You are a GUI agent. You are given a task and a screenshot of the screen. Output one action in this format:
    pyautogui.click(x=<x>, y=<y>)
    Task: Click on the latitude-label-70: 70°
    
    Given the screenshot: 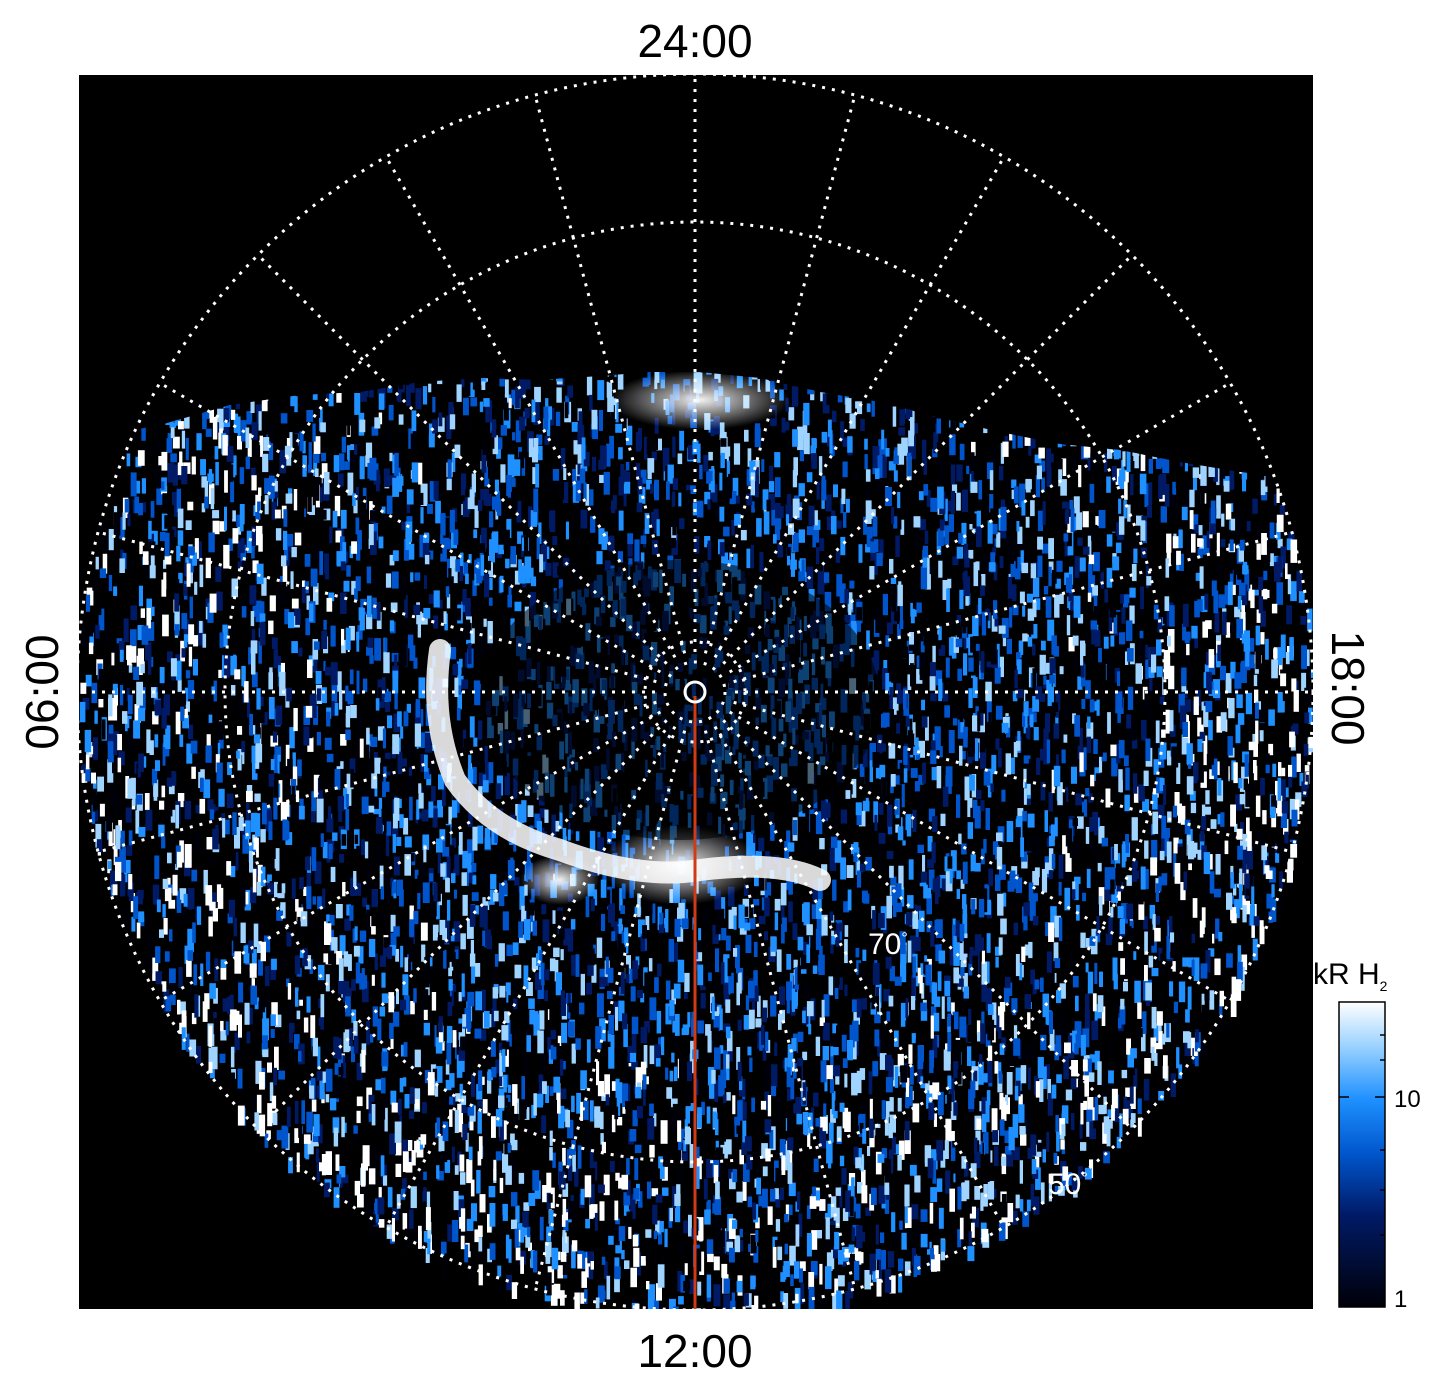 What is the action you would take?
    pyautogui.click(x=888, y=944)
    